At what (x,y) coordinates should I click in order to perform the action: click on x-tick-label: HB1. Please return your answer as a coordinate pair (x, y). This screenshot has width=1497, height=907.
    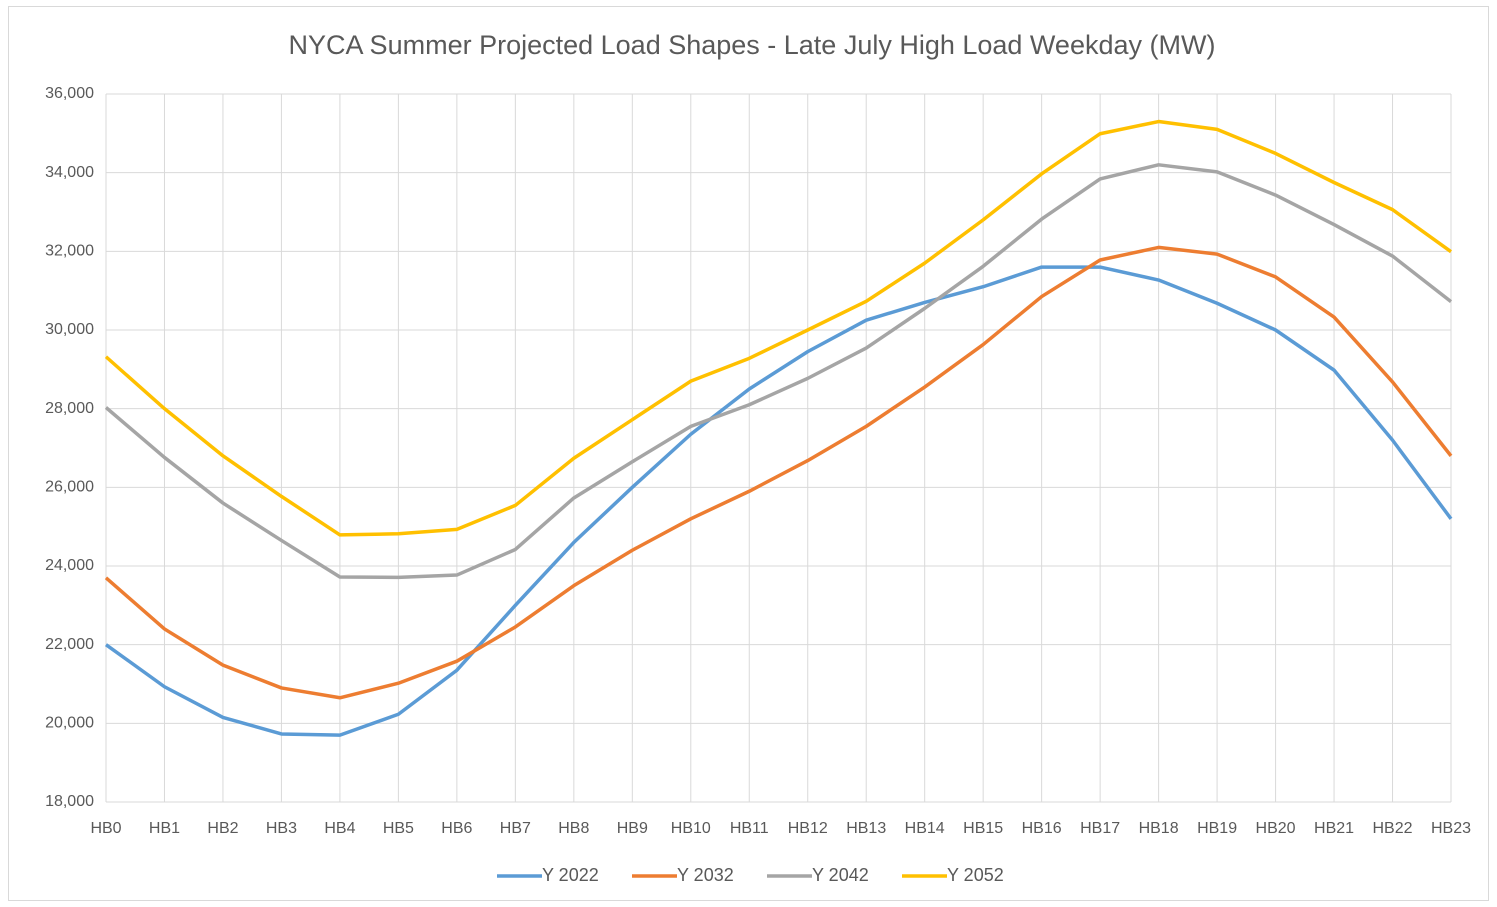
    Looking at the image, I should click on (164, 828).